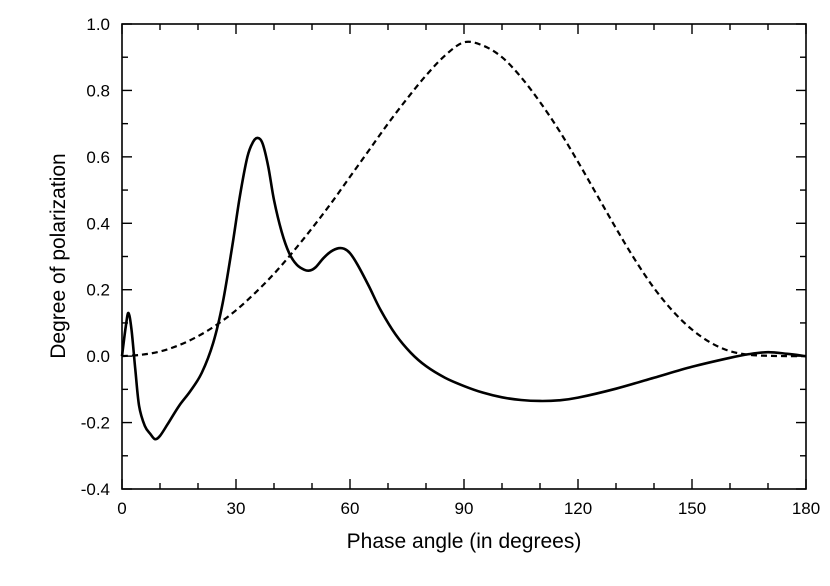  What do you see at coordinates (464, 541) in the screenshot?
I see `x-axis-title: Phase angle (in degrees)` at bounding box center [464, 541].